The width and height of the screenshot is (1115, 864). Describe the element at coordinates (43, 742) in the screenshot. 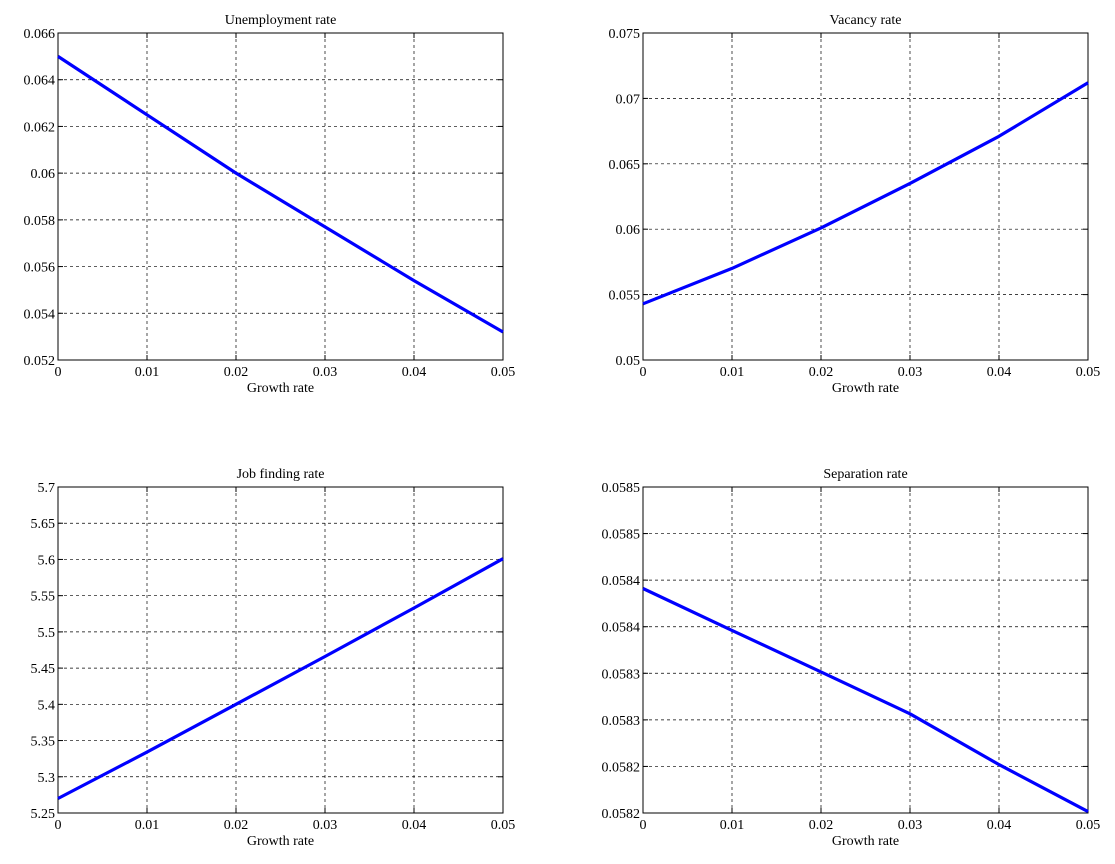

I see `y-tick-label: 5.35` at that location.